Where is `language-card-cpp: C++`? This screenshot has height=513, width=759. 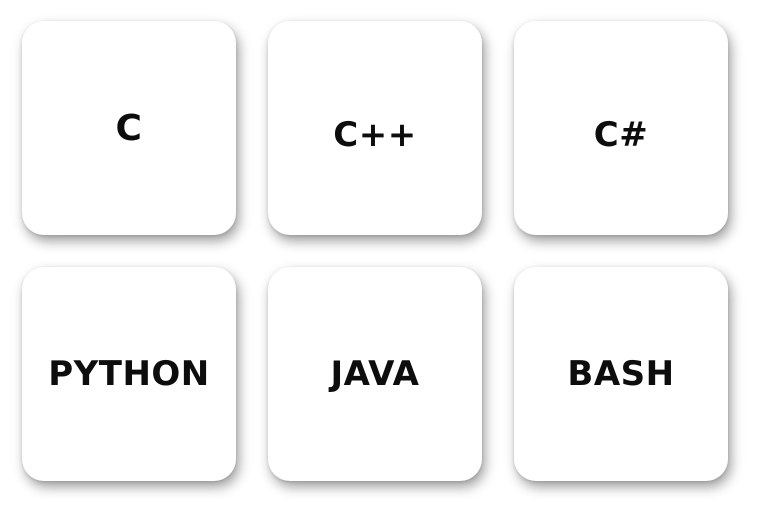
language-card-cpp: C++ is located at coordinates (375, 128).